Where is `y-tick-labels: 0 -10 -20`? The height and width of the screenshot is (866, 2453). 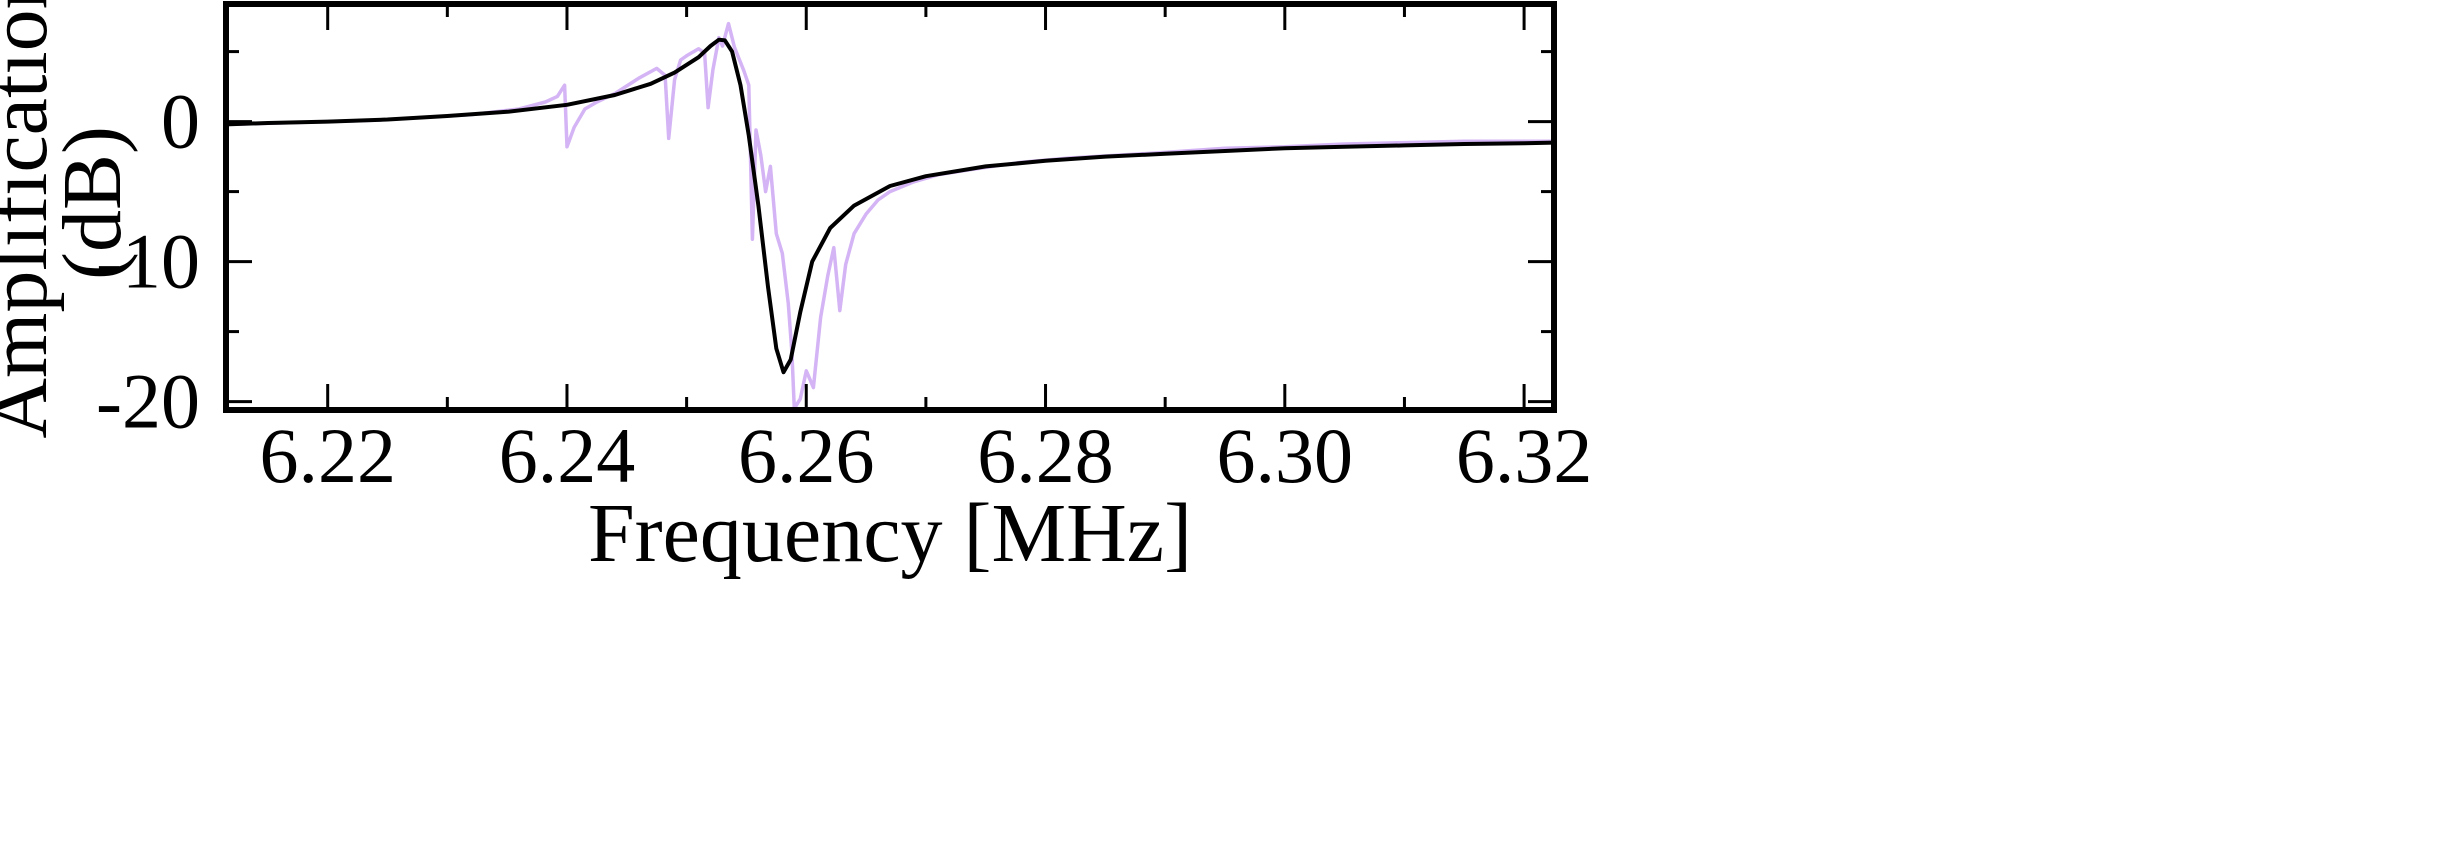
y-tick-labels: 0 -10 -20 is located at coordinates (148, 261).